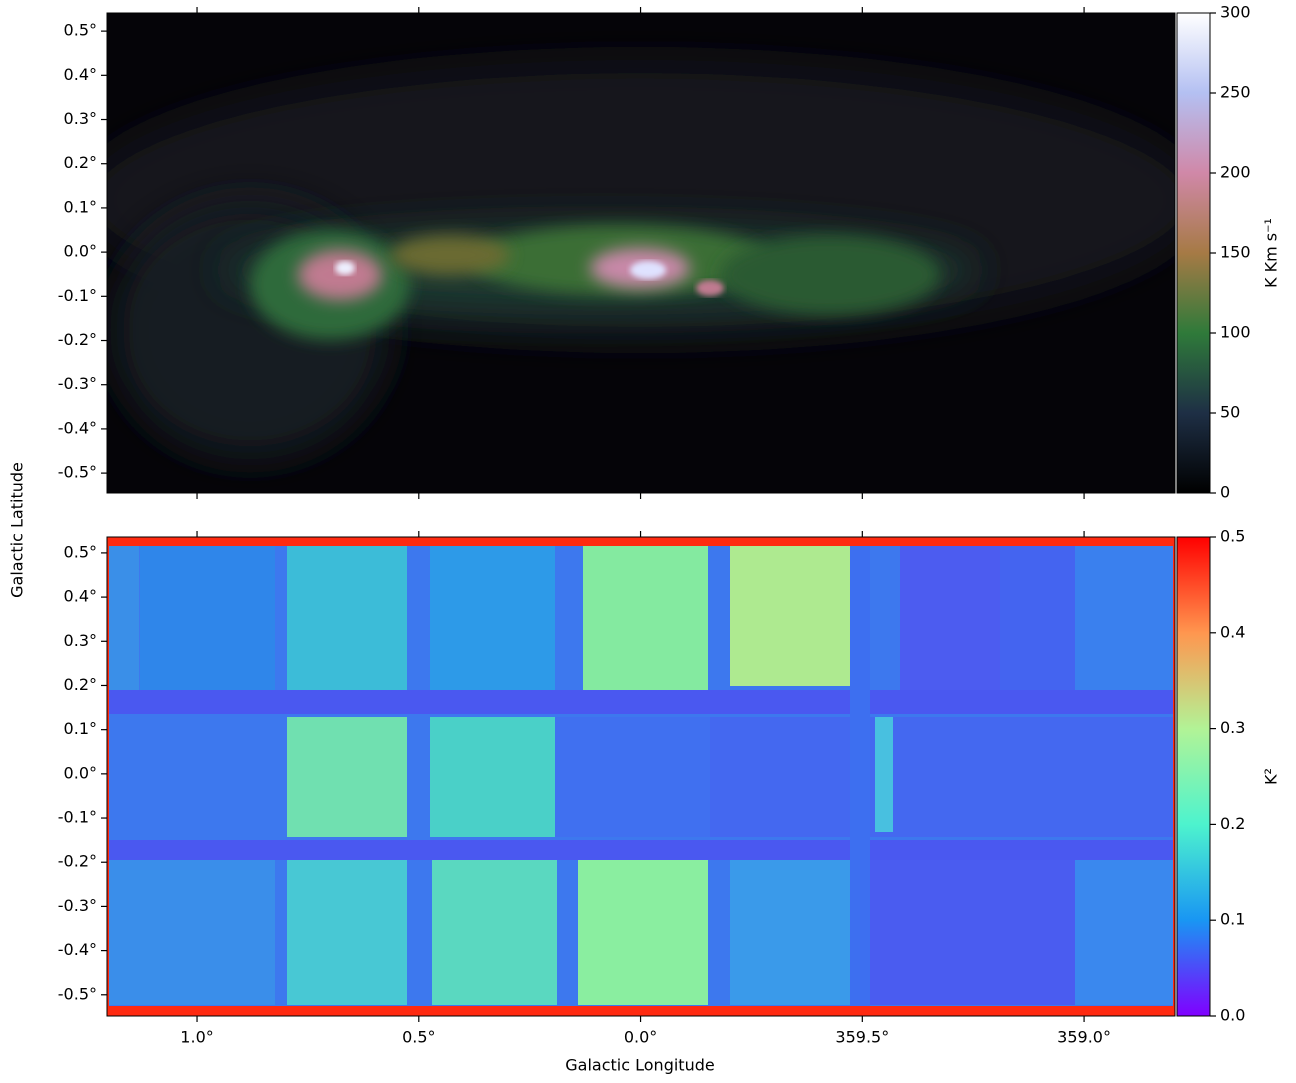 This screenshot has height=1083, width=1296. What do you see at coordinates (1230, 412) in the screenshot?
I see `colorbar-tick-label: 50` at bounding box center [1230, 412].